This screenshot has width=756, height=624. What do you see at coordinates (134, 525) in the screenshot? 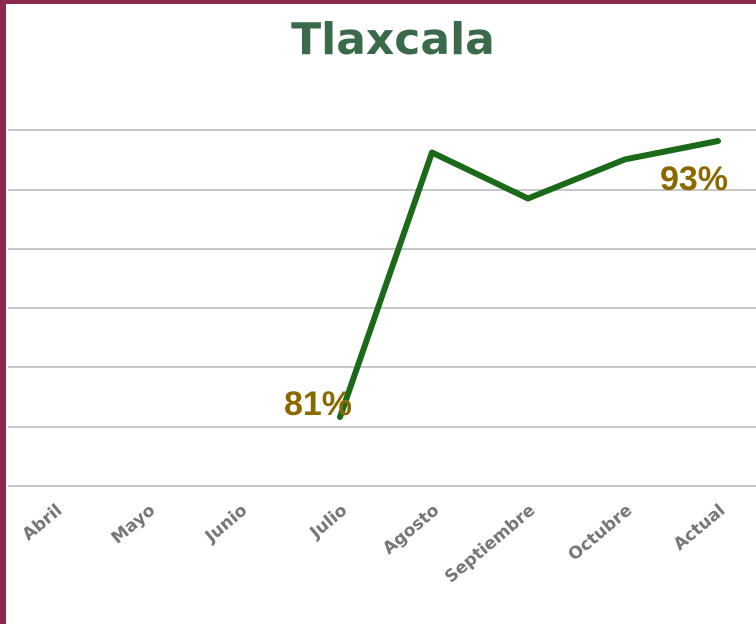
I see `x-tick-label: Mayo` at bounding box center [134, 525].